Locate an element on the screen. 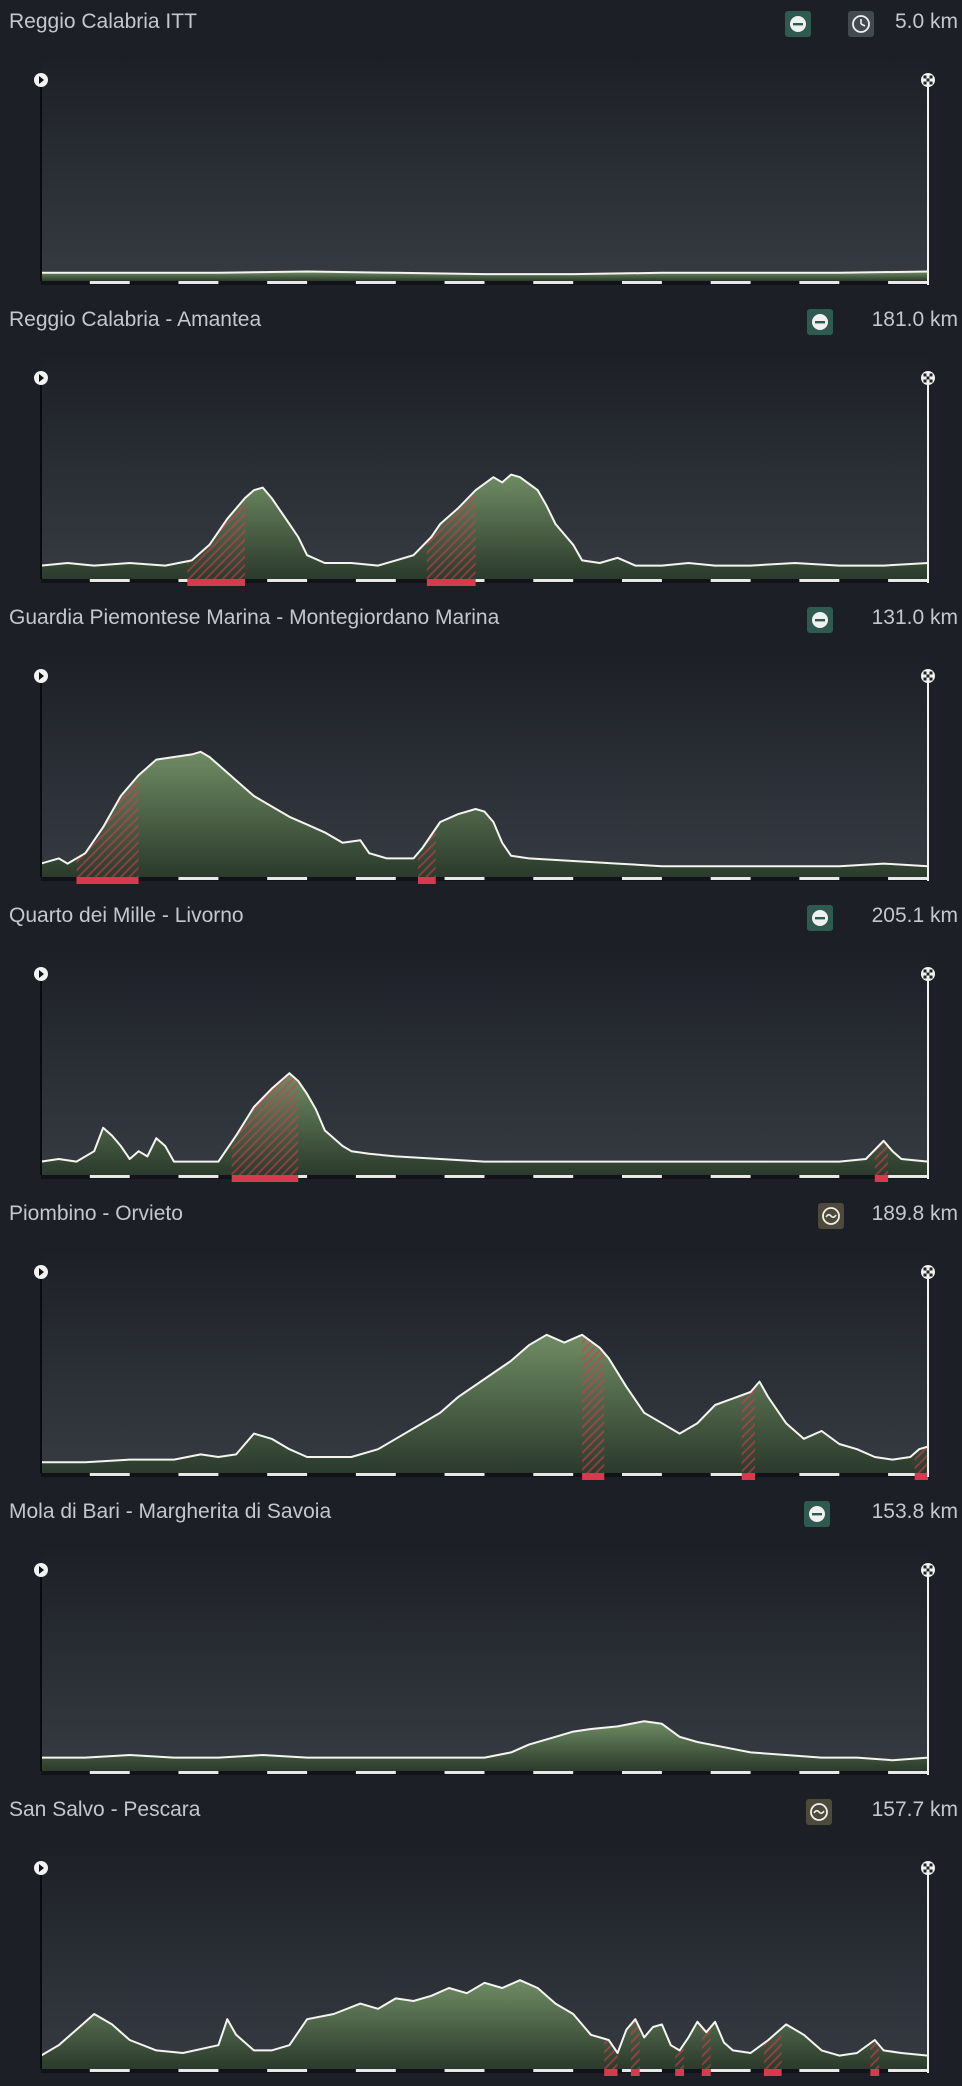 This screenshot has width=962, height=2086. stage-title: Reggio Calabria - Amantea is located at coordinates (135, 319).